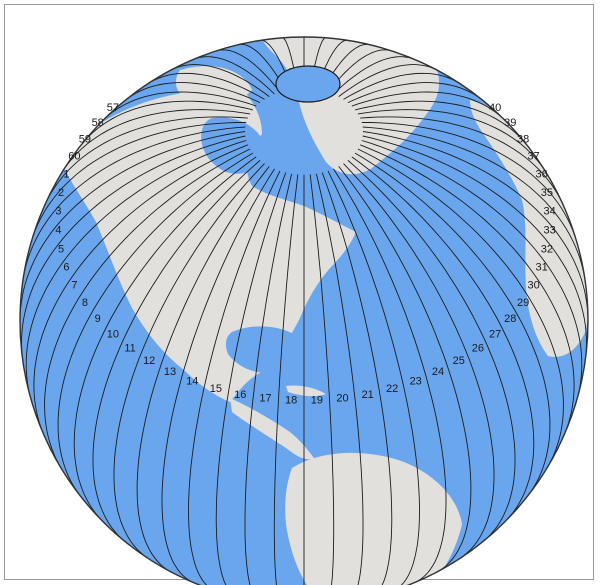  What do you see at coordinates (541, 268) in the screenshot?
I see `zone-label-31: 31` at bounding box center [541, 268].